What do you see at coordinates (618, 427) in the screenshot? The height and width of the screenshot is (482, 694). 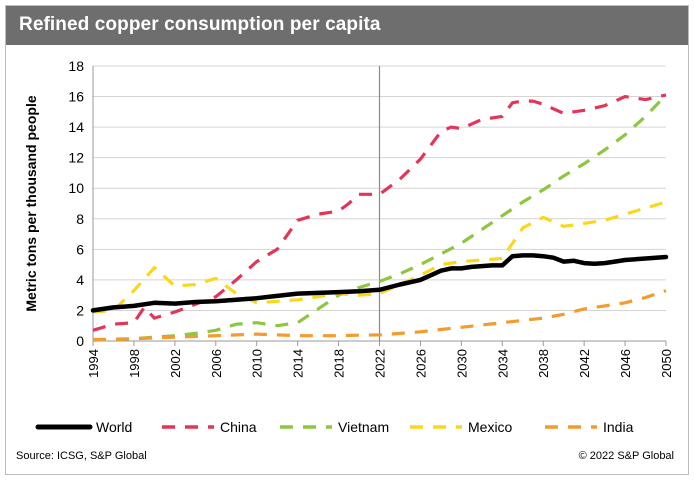 I see `legend-label-india: India` at bounding box center [618, 427].